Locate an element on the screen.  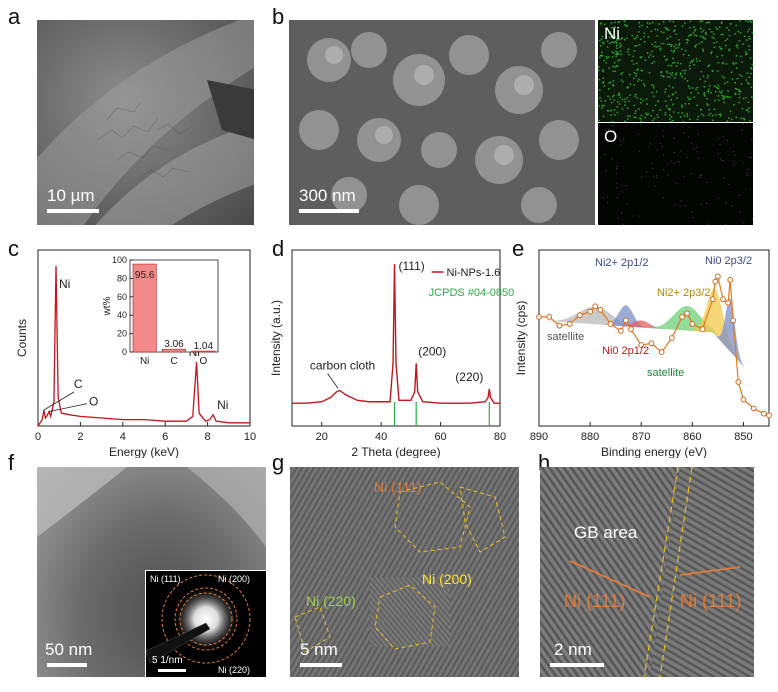
scale-text-g: 5 nm is located at coordinates (319, 649).